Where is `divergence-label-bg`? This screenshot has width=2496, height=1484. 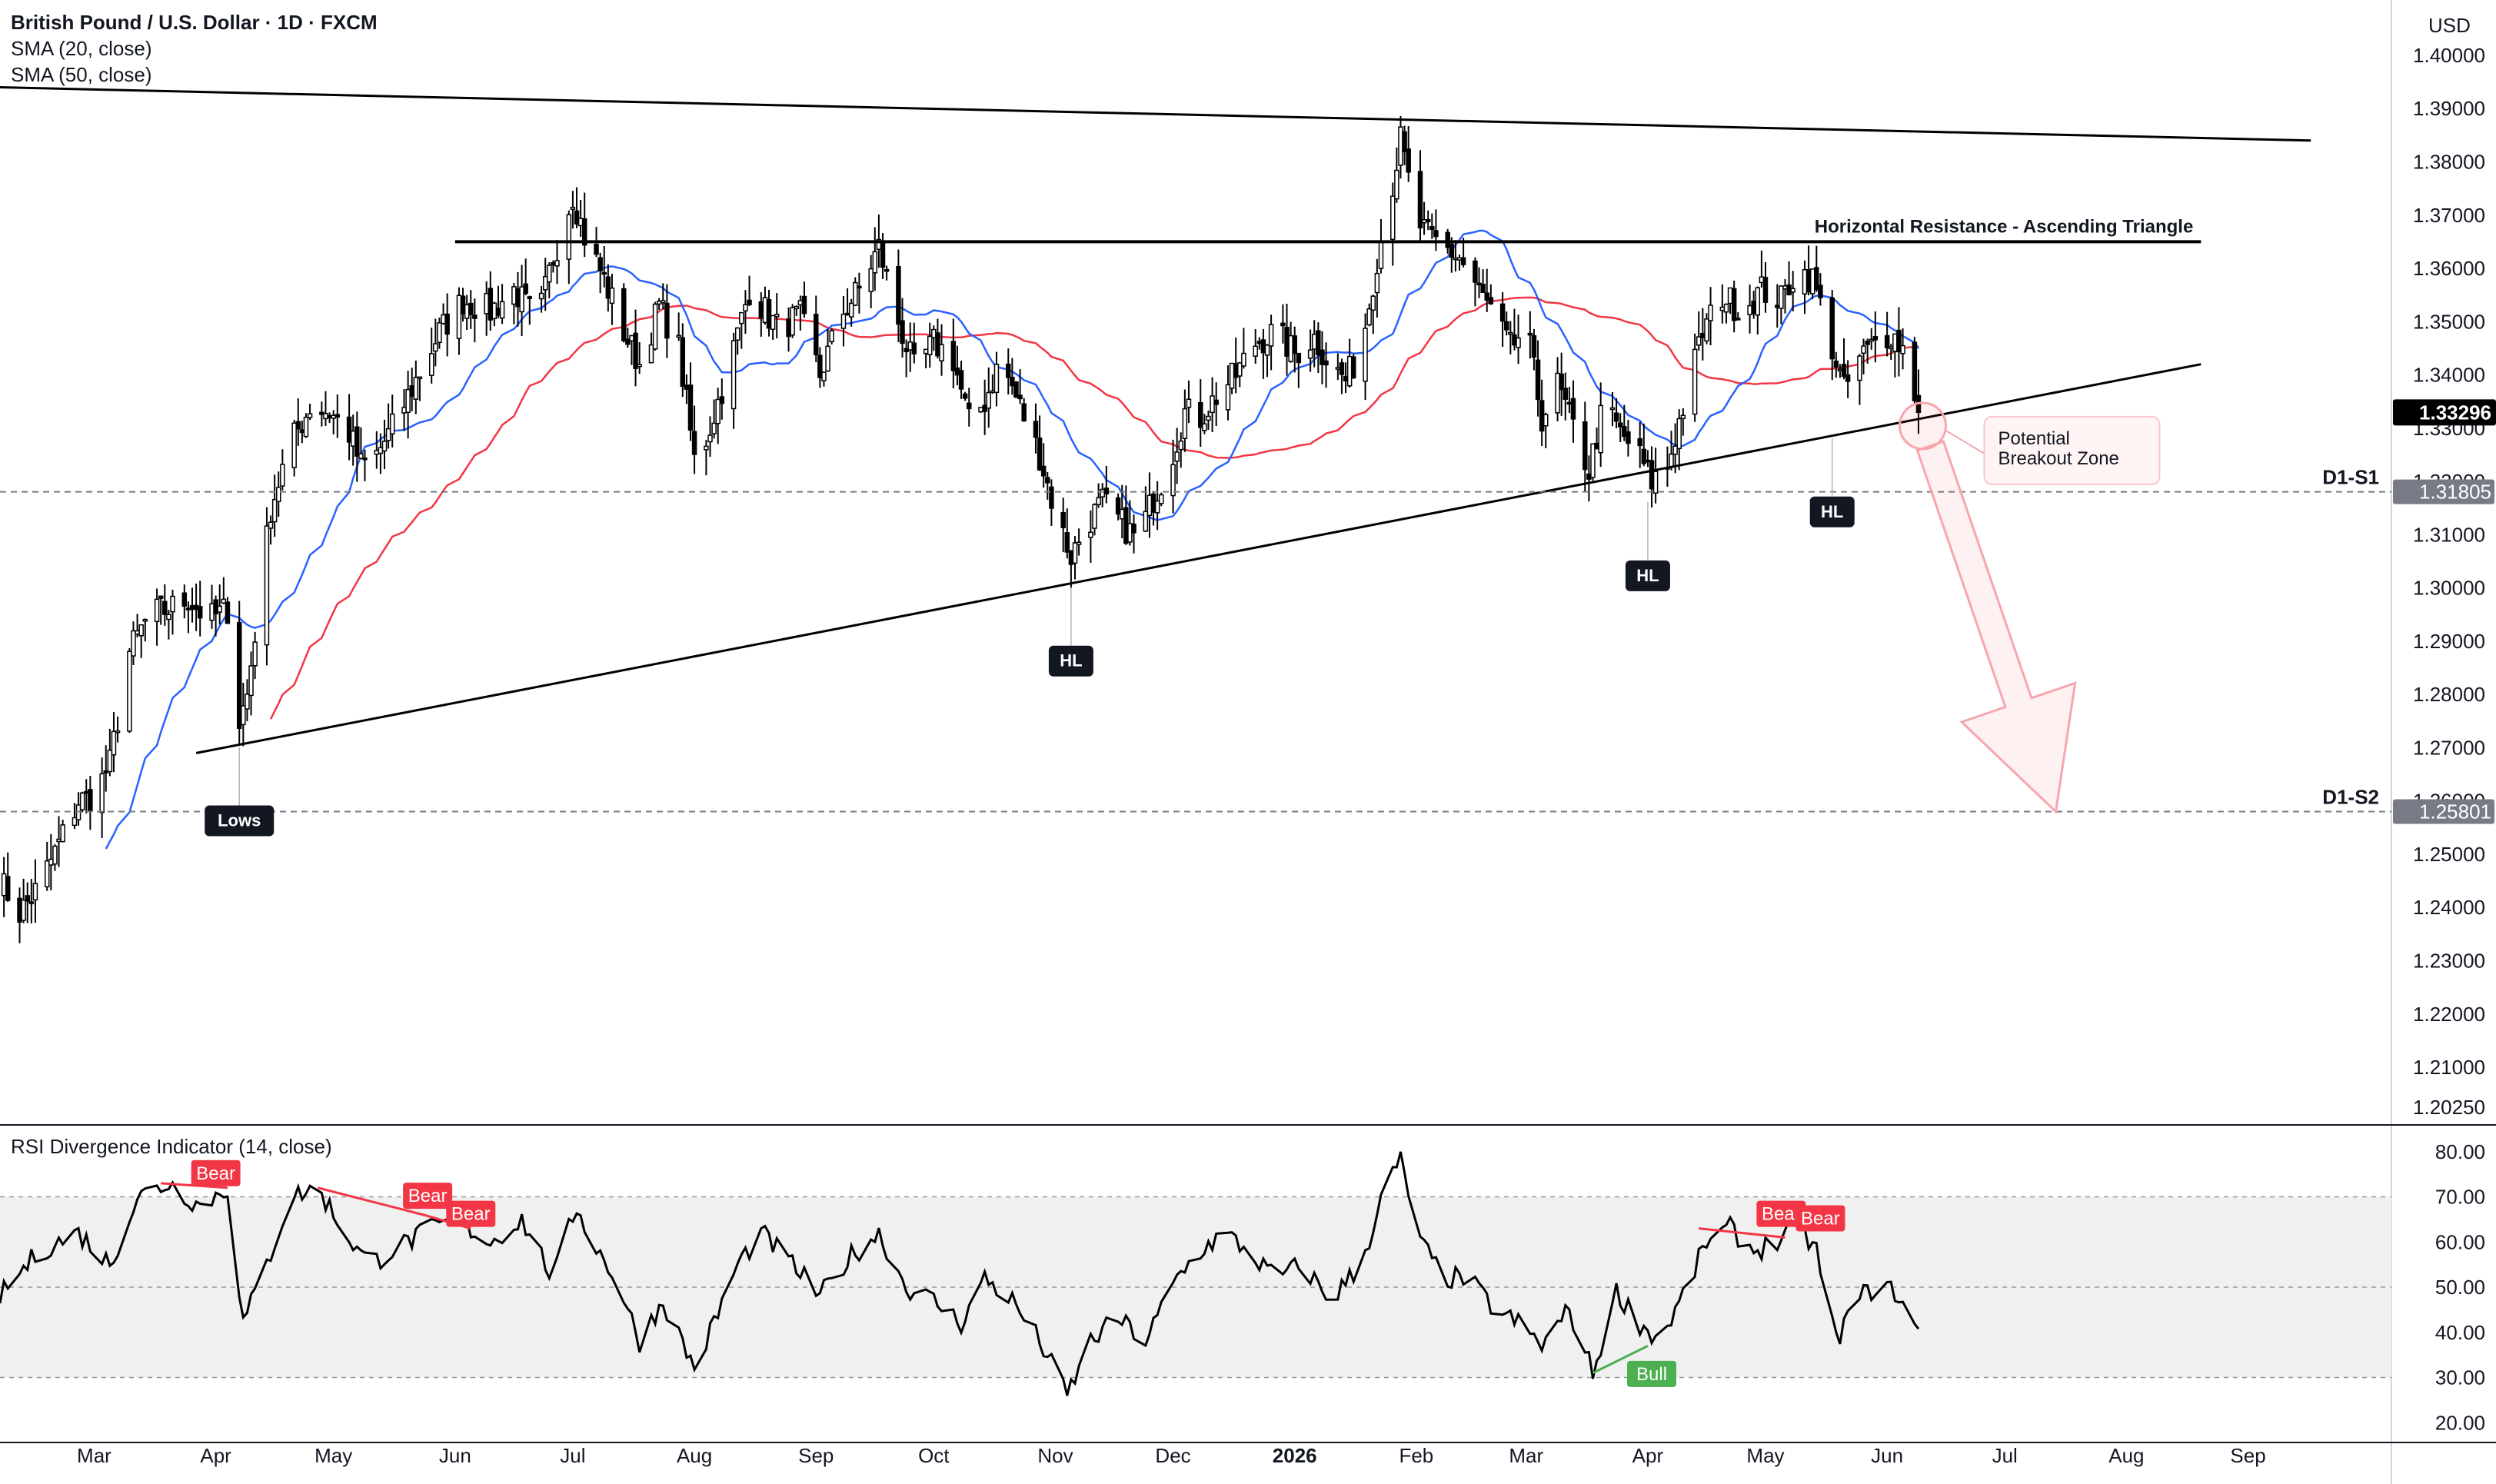 divergence-label-bg is located at coordinates (1652, 1374).